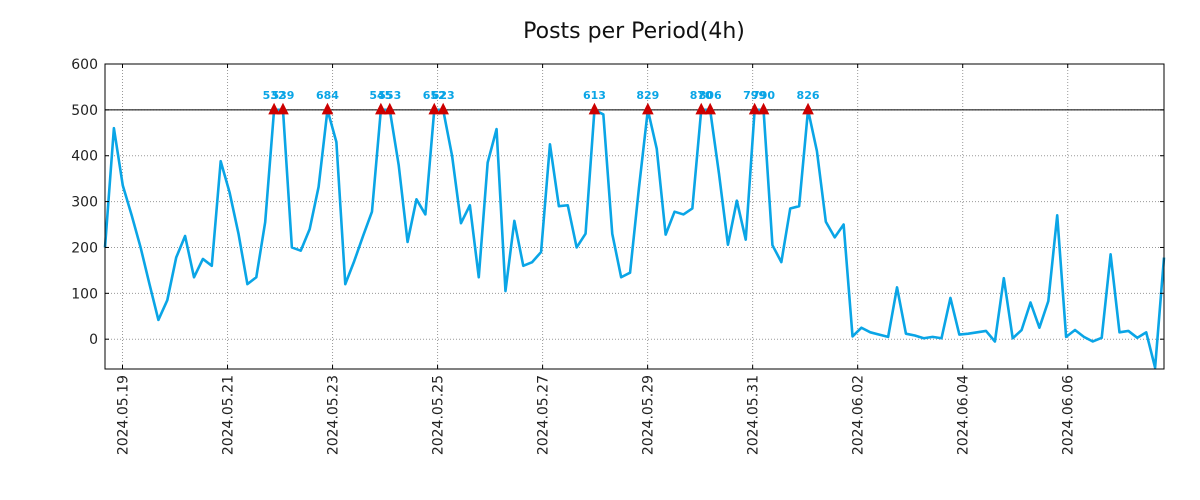 Image resolution: width=1200 pixels, height=500 pixels. I want to click on cap-value-label: 553, so click(389, 95).